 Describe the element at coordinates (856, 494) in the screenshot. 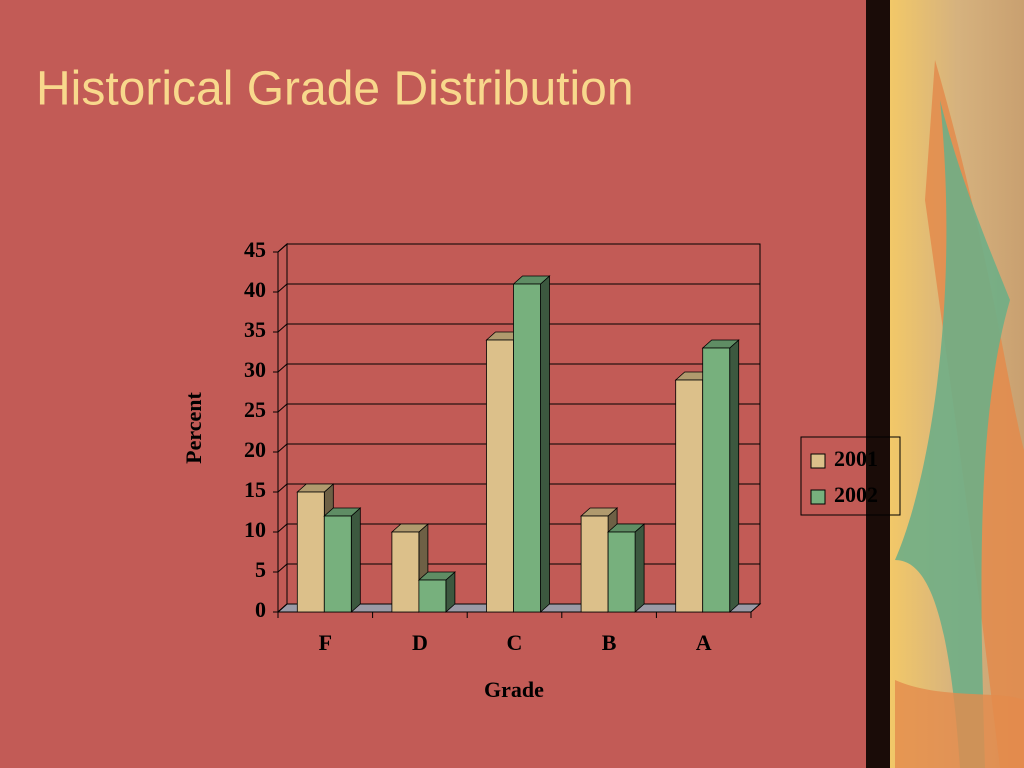

I see `legend-label: 2002` at that location.